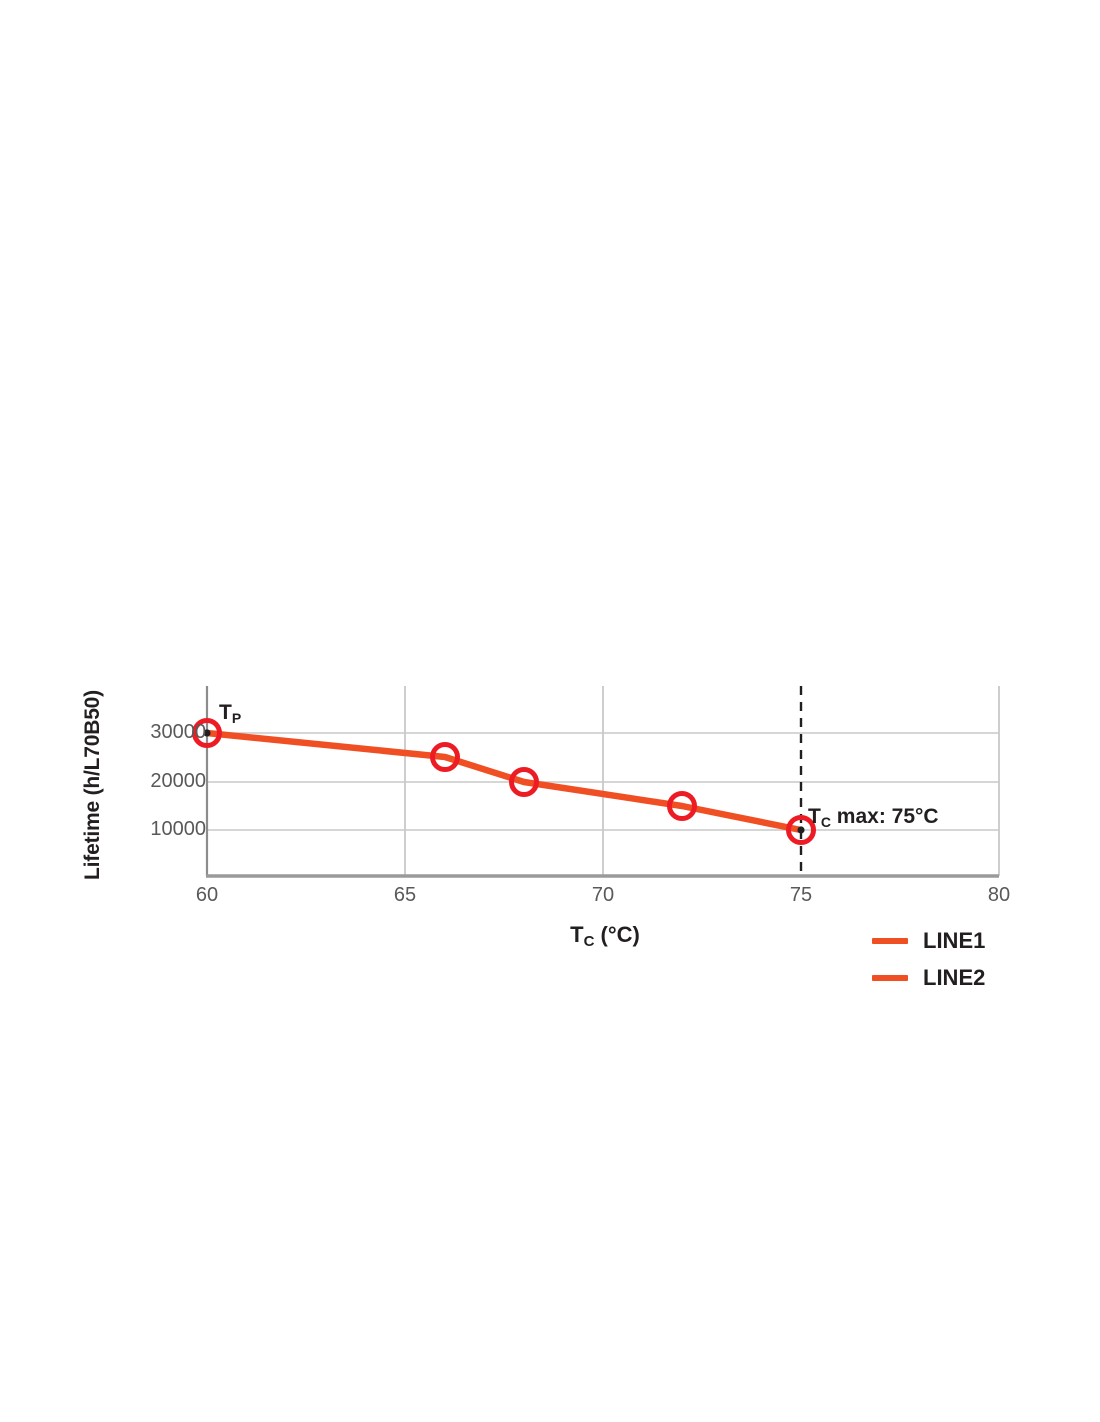 The height and width of the screenshot is (1422, 1100). I want to click on annotation-tp-sub: P, so click(236, 718).